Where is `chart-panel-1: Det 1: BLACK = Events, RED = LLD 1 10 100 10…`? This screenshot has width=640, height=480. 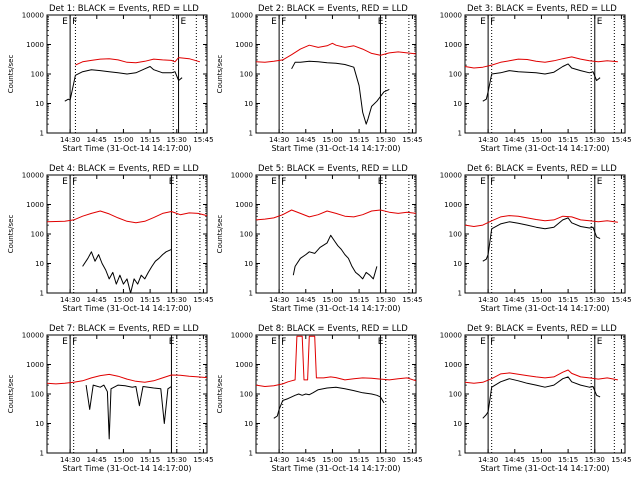
chart-panel-1: Det 1: BLACK = Events, RED = LLD 1 10 100 10… is located at coordinates (110, 78).